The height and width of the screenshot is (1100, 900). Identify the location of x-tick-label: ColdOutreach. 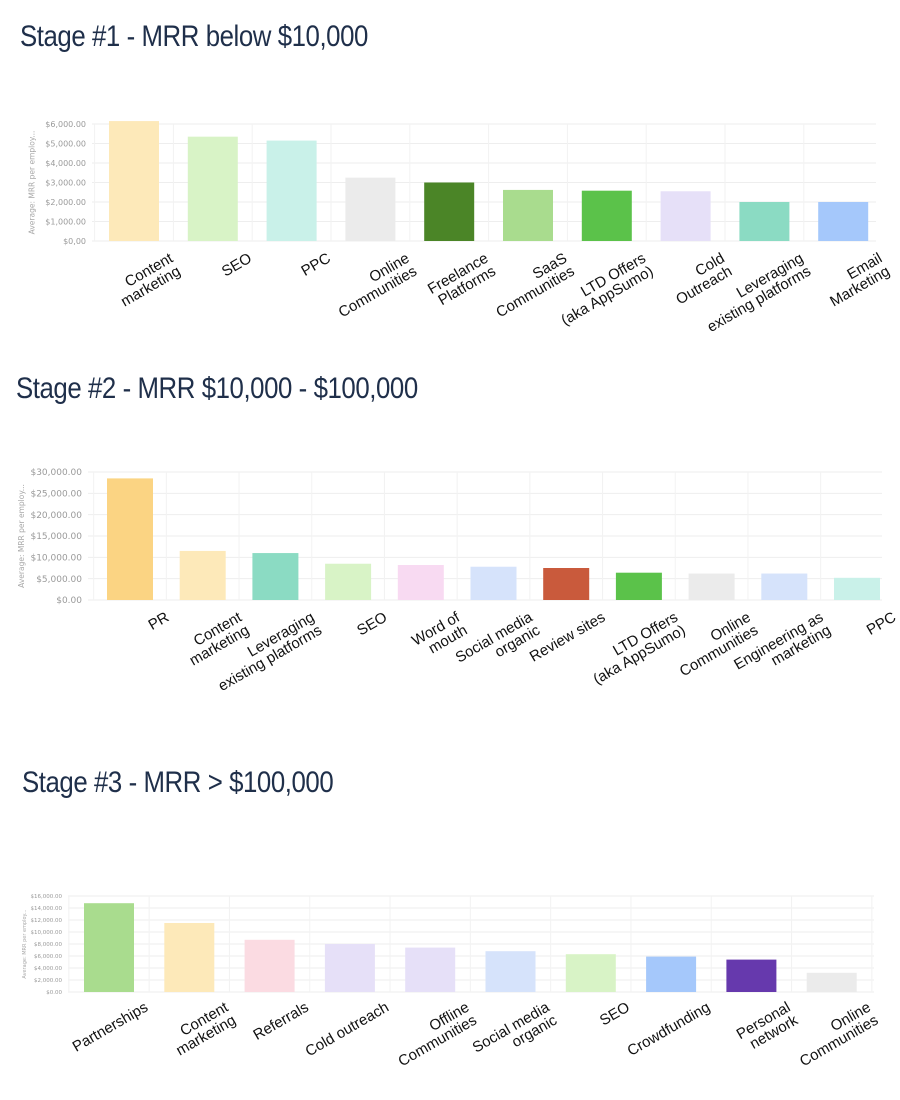
(700, 279).